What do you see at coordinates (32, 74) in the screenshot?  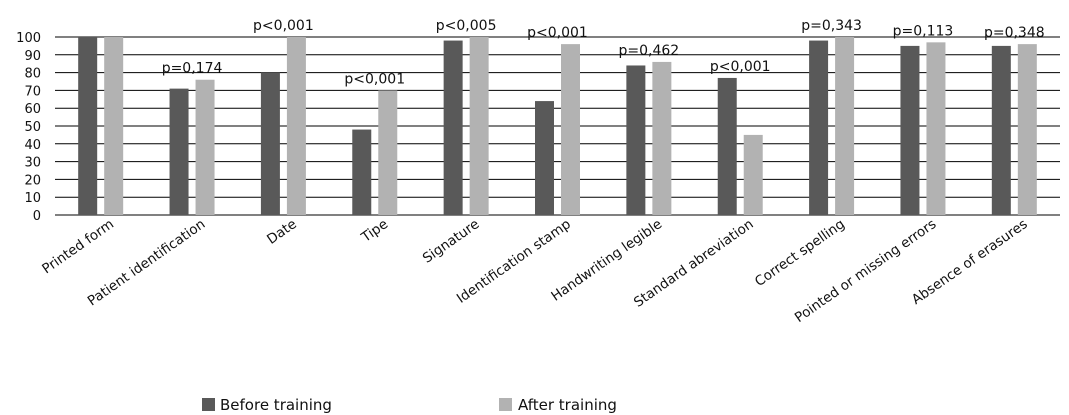 I see `y-tick-label: 80` at bounding box center [32, 74].